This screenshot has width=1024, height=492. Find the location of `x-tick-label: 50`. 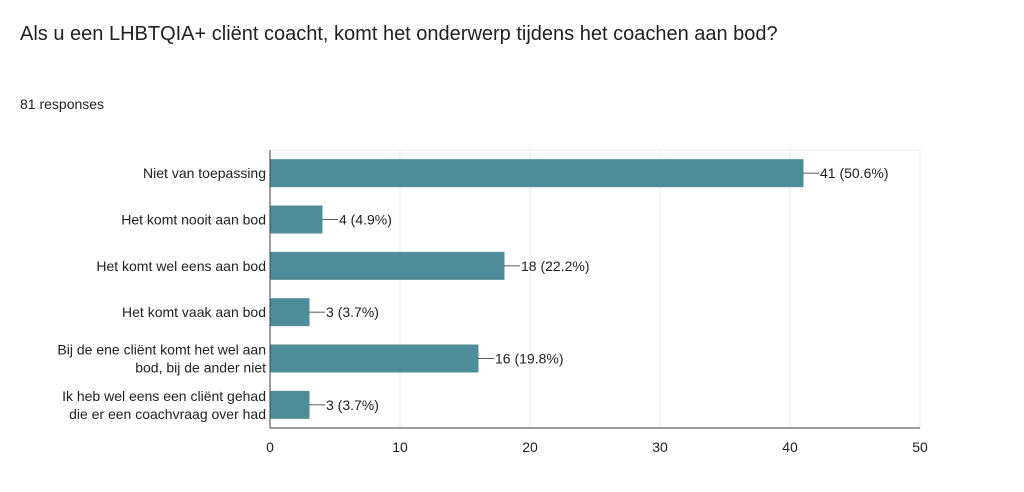

x-tick-label: 50 is located at coordinates (920, 447).